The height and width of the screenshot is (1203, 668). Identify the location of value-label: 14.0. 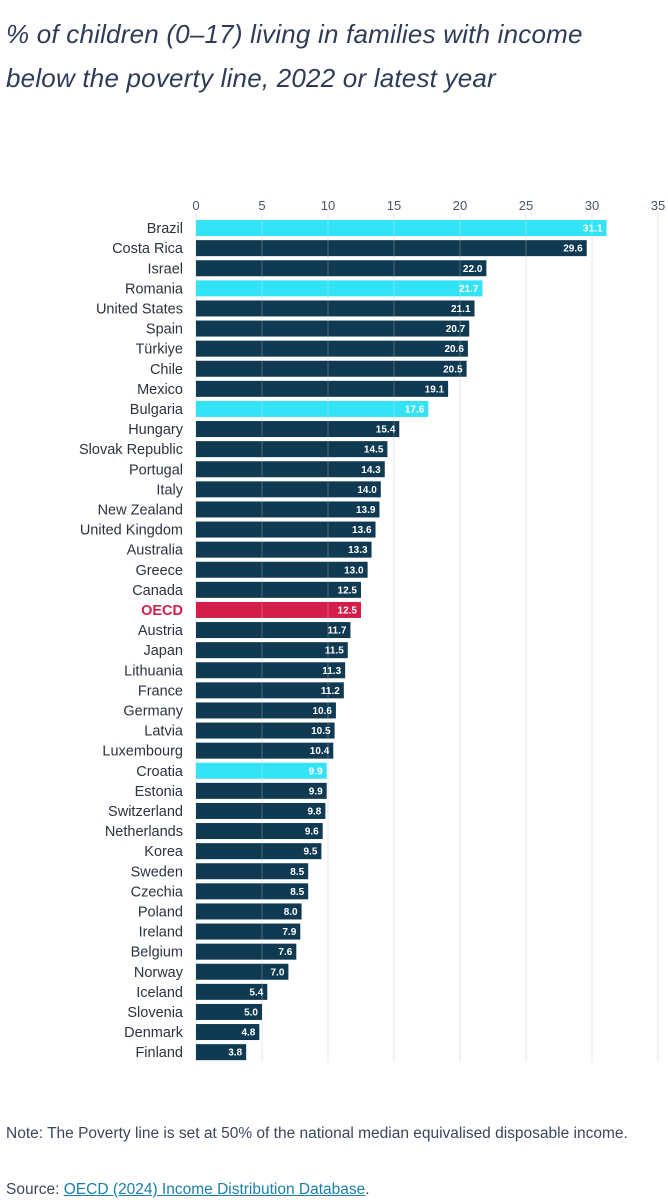
(367, 490).